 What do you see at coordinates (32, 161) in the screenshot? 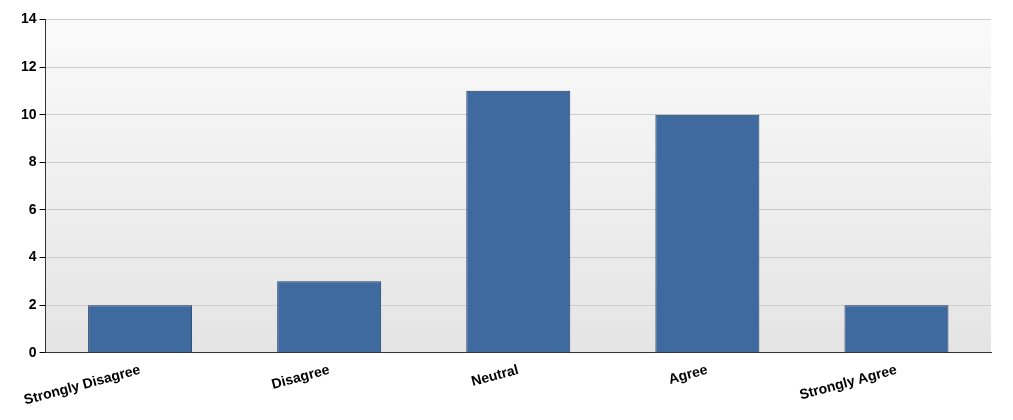
I see `y-tick-label: 8` at bounding box center [32, 161].